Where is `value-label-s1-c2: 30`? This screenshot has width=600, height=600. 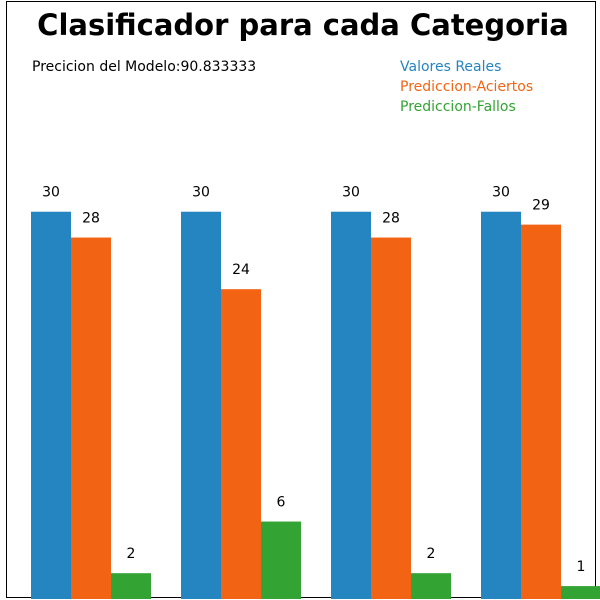
value-label-s1-c2: 30 is located at coordinates (201, 193).